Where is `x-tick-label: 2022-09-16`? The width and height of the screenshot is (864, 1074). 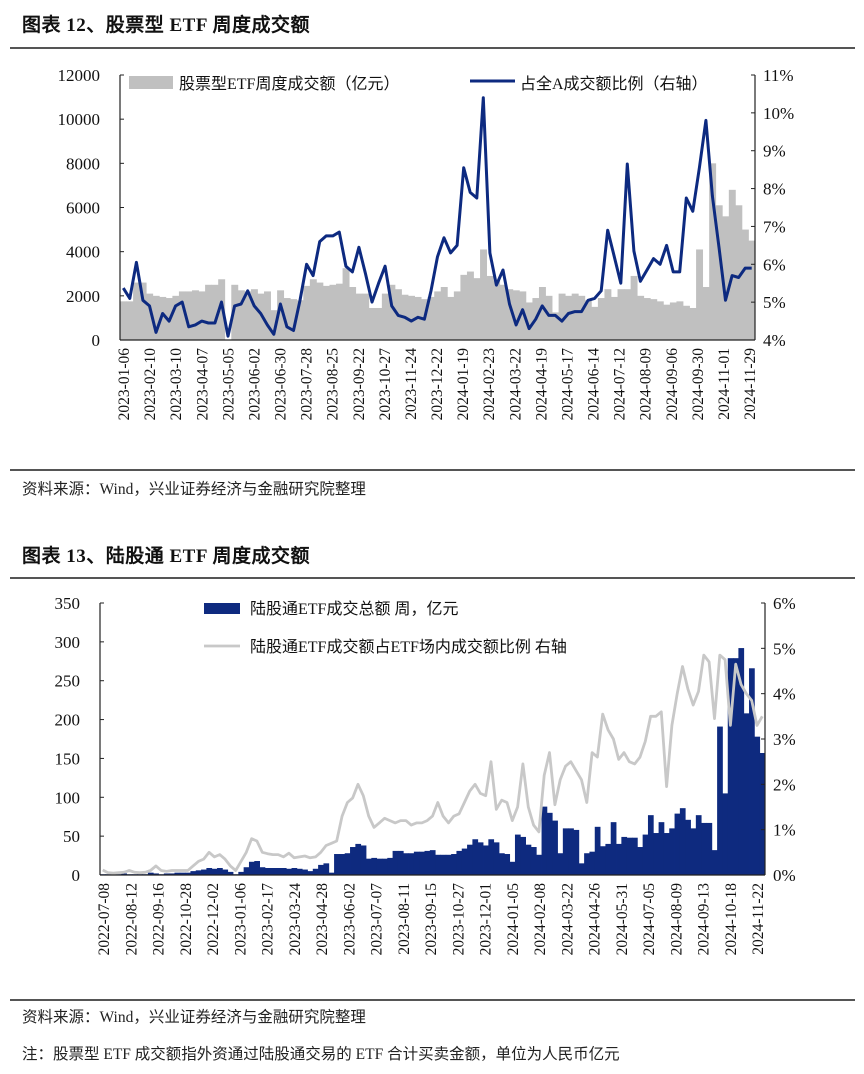 x-tick-label: 2022-09-16 is located at coordinates (159, 919).